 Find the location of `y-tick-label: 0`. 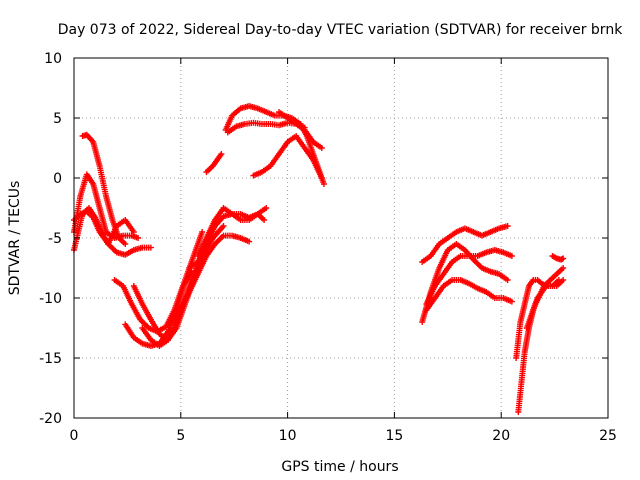

y-tick-label: 0 is located at coordinates (57, 179).